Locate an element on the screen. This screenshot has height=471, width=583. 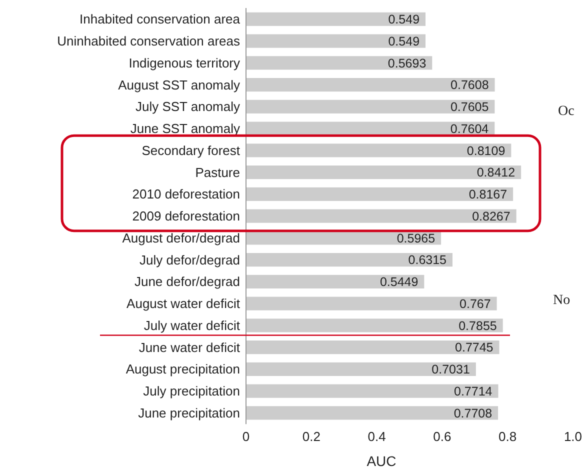
data-label: 0.6315 is located at coordinates (427, 260).